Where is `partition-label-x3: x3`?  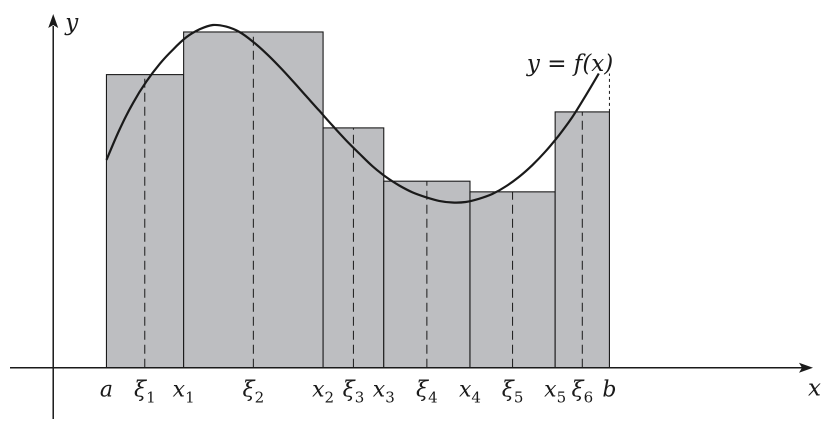
partition-label-x3: x3 is located at coordinates (384, 392).